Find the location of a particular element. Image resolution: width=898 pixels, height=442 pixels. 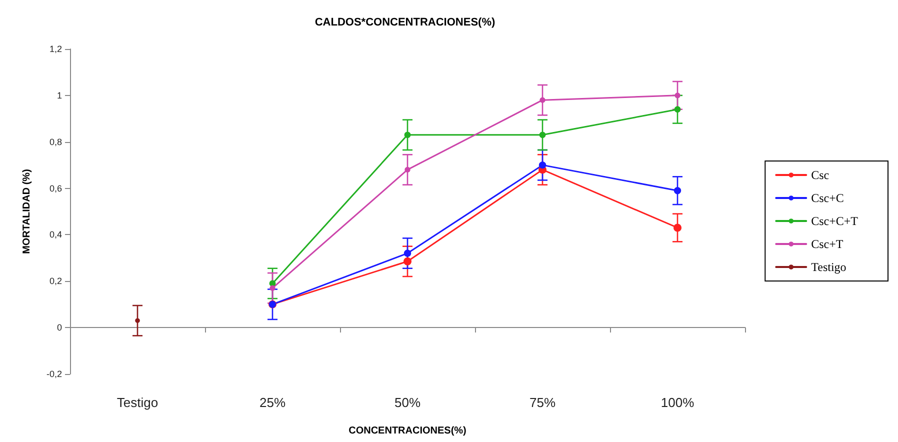

y-axis-title: MORTALIDAD (%) is located at coordinates (27, 211).